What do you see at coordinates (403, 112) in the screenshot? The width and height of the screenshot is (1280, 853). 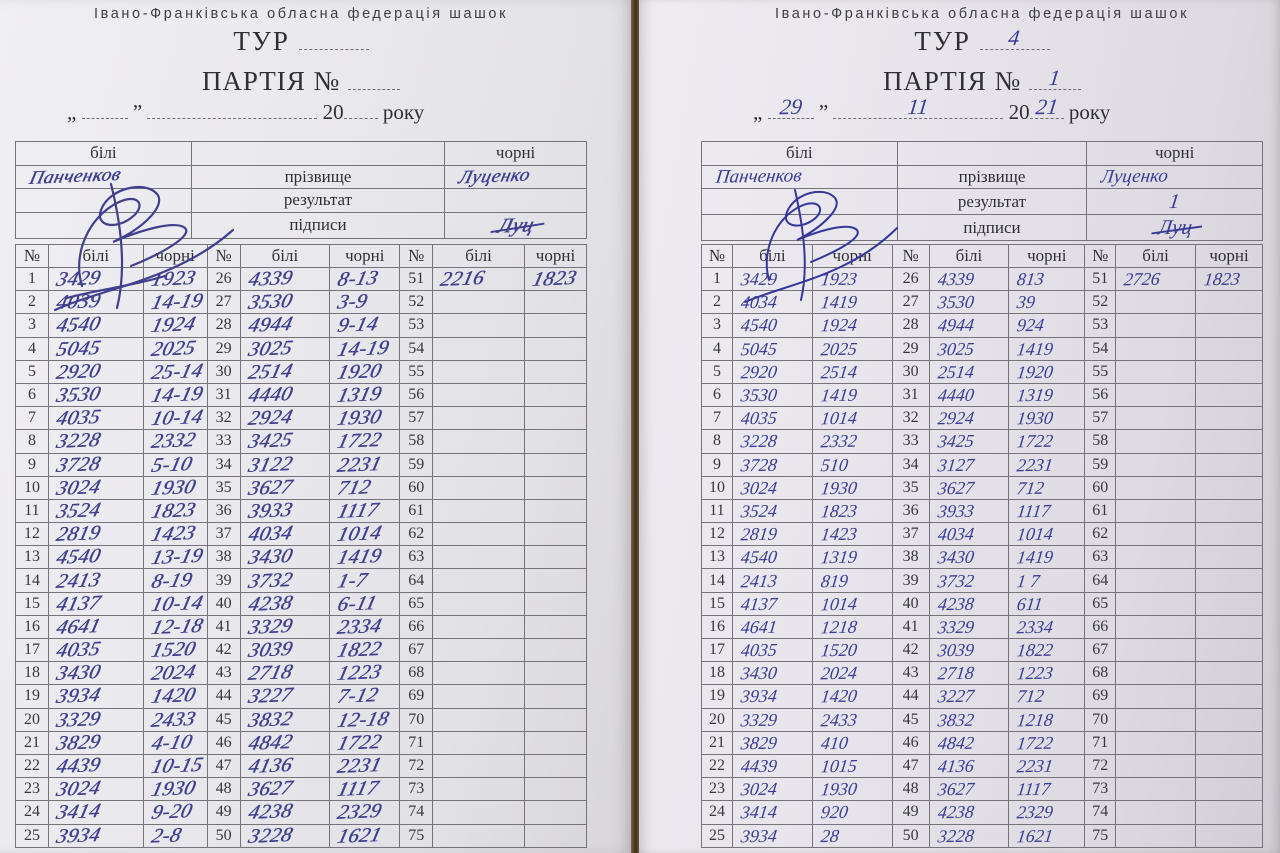 I see `year-word: року` at bounding box center [403, 112].